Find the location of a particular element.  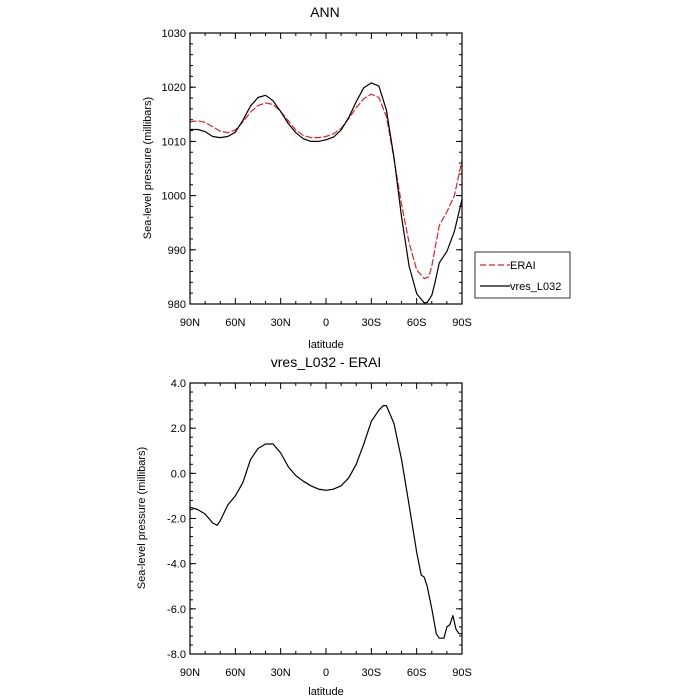

y-tick-label: -4.0 is located at coordinates (176, 565).